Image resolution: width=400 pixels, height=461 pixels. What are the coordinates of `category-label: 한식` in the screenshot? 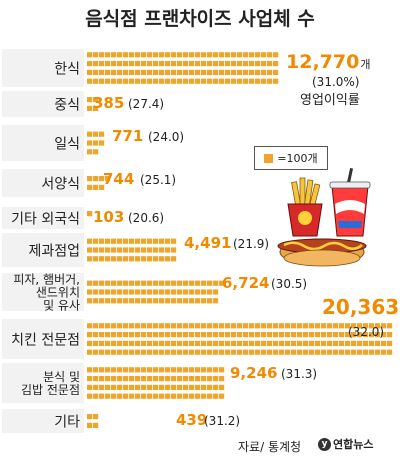 It's located at (67, 70).